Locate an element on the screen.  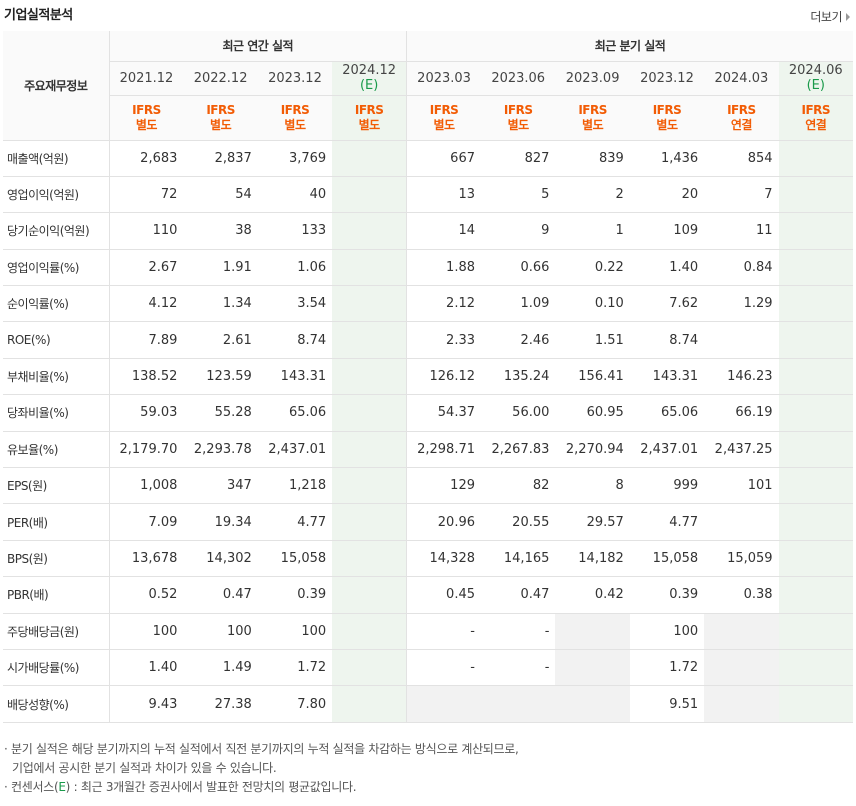
metric-value: 1.72 is located at coordinates (667, 668).